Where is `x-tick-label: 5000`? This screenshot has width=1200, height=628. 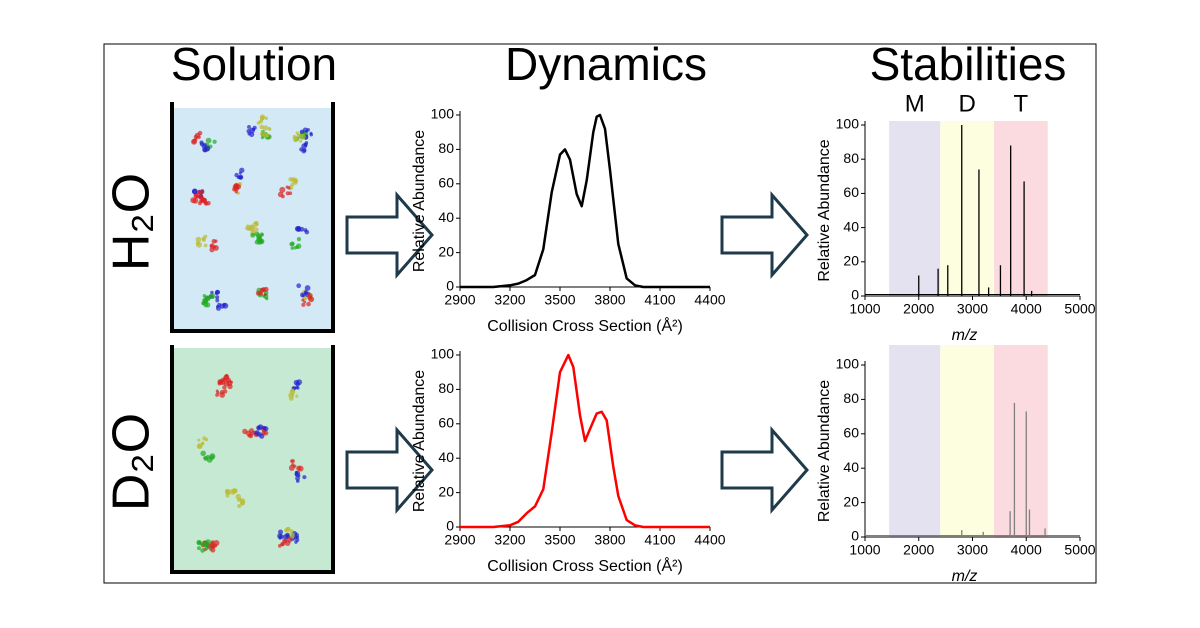 x-tick-label: 5000 is located at coordinates (1079, 309).